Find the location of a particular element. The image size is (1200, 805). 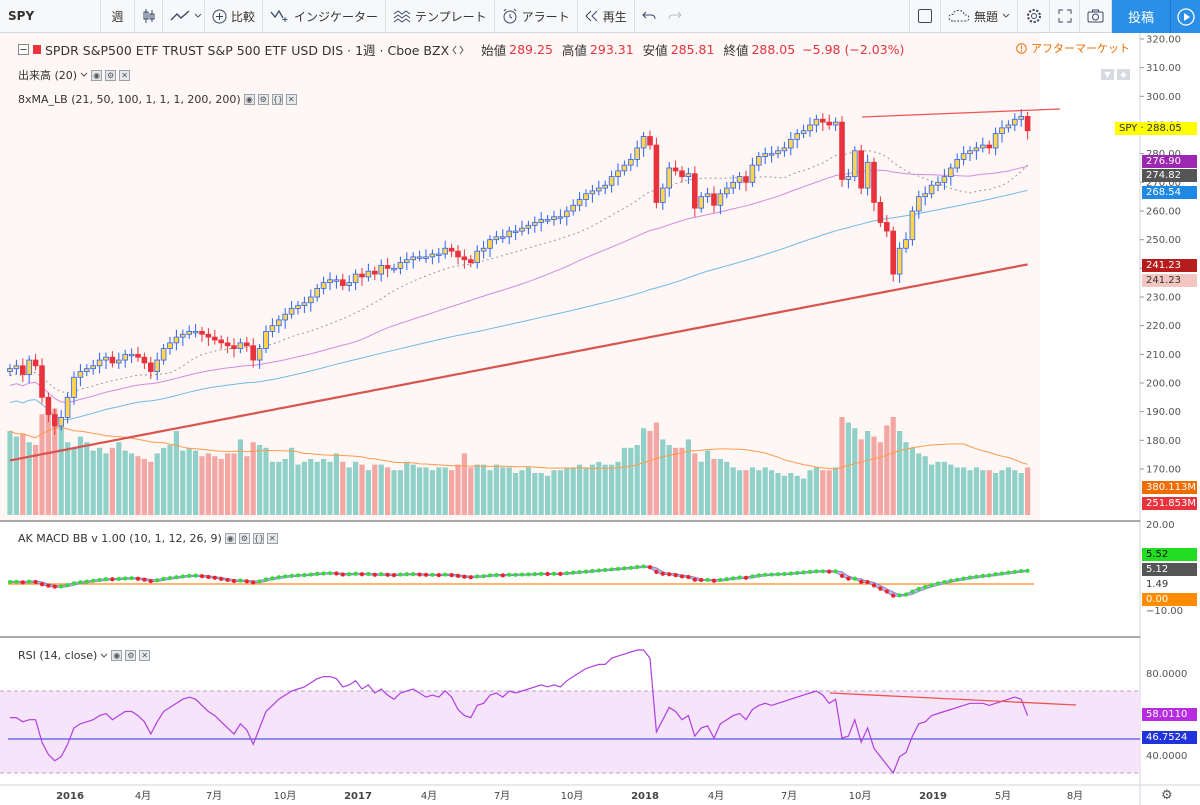

time-axis-label: 2018 is located at coordinates (645, 796).